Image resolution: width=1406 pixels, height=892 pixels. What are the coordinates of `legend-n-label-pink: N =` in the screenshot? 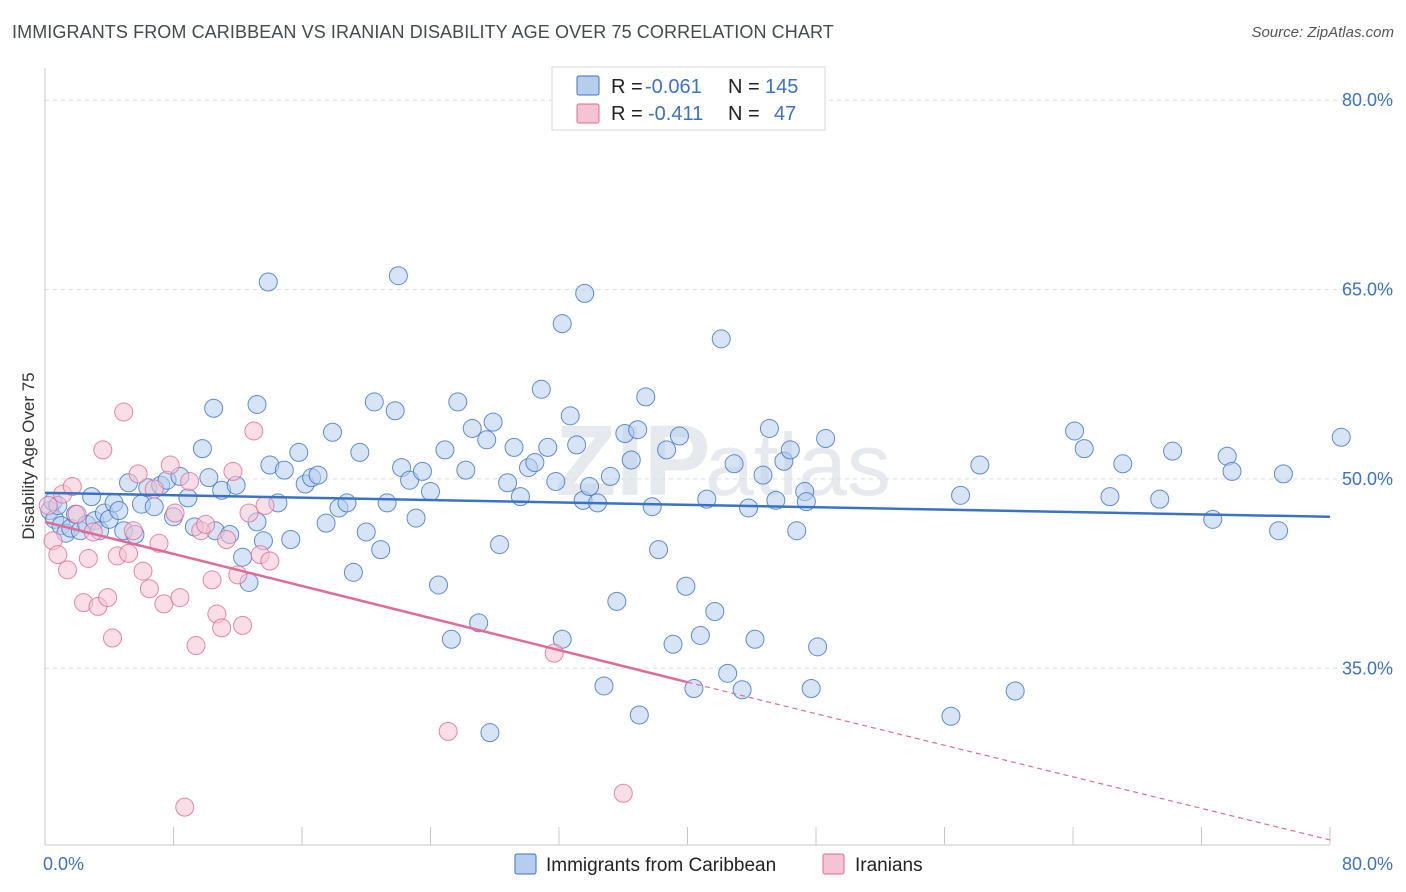 It's located at (744, 114).